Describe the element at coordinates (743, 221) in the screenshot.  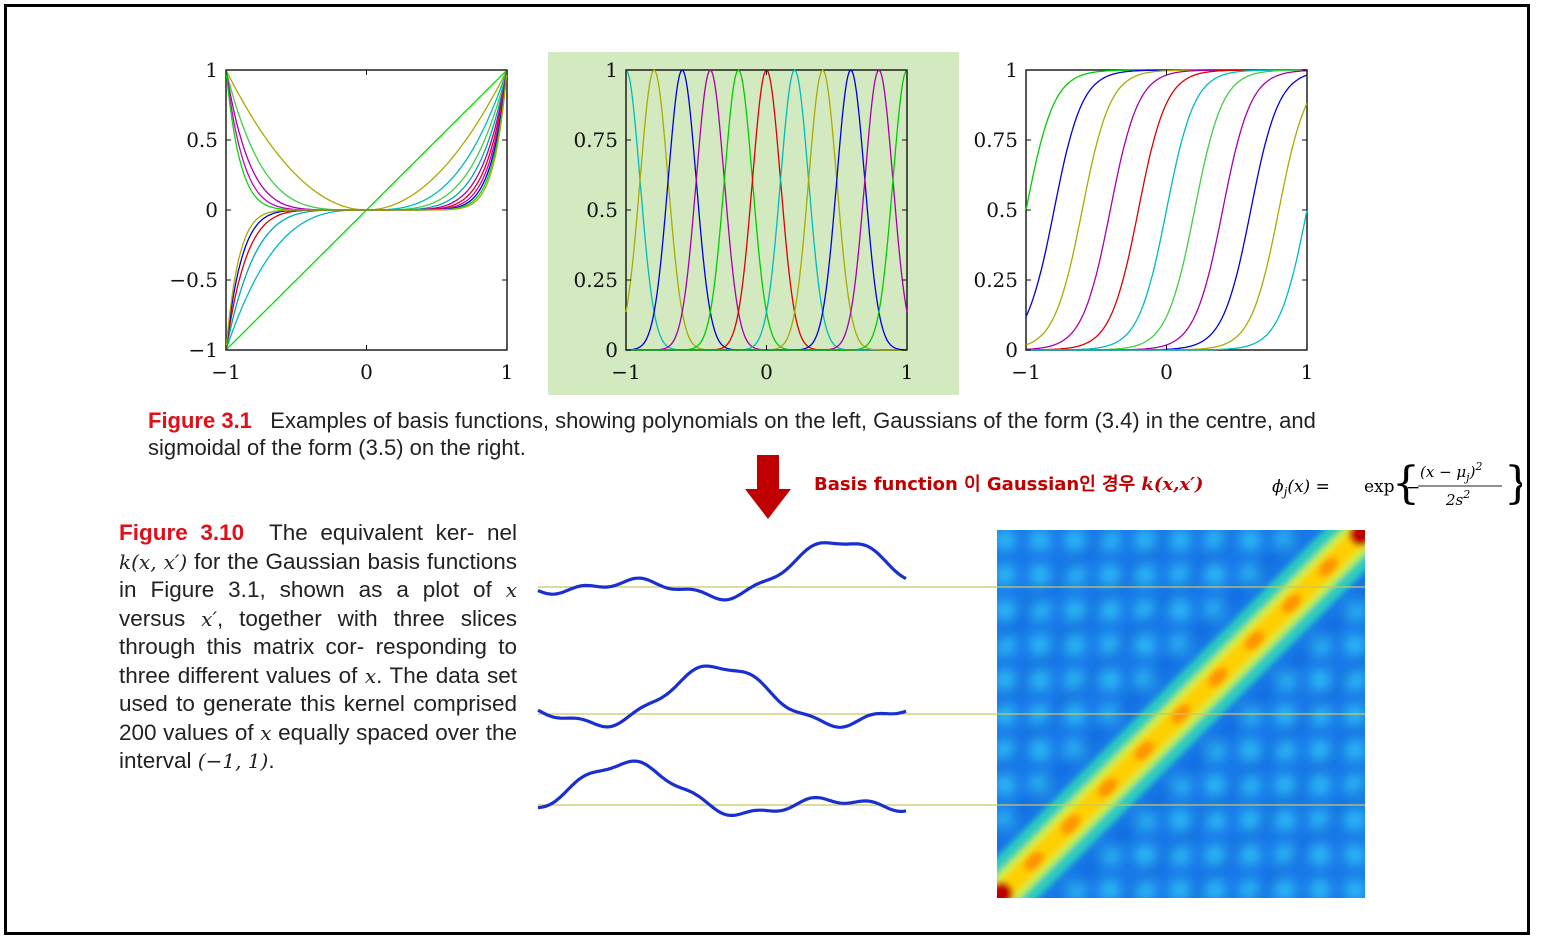
I see `gaussian-plot: 10.750.50.250−1 0 1` at that location.